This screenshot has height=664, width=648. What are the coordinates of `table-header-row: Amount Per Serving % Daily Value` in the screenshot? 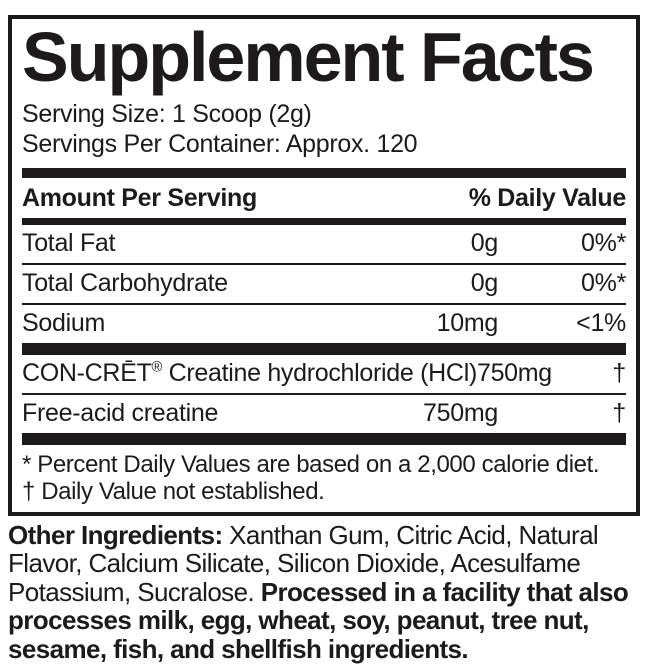 It's located at (324, 198).